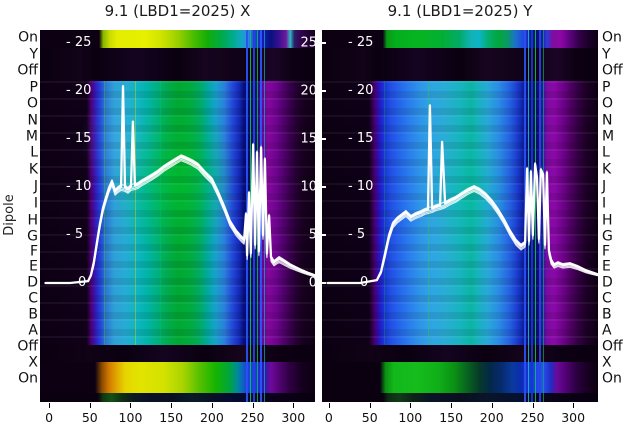 Image resolution: width=640 pixels, height=440 pixels. I want to click on row-label-left-y-1: Y, so click(33, 54).